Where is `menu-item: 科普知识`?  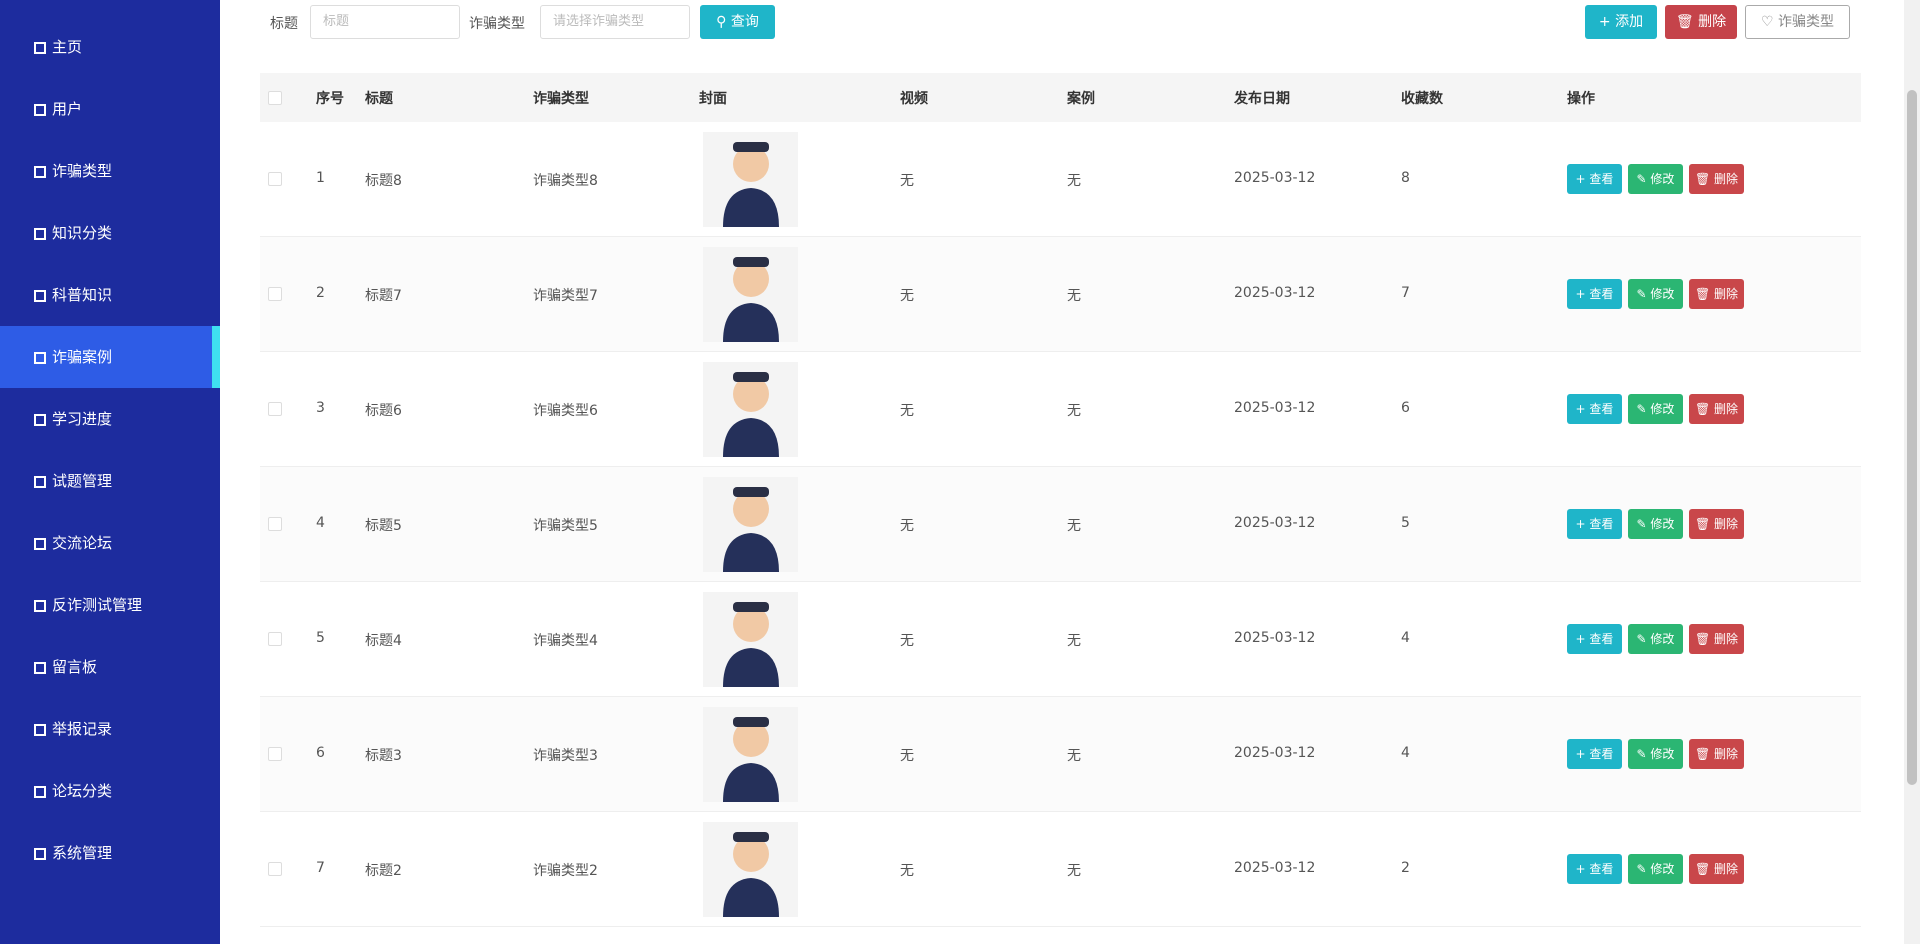
menu-item: 科普知识 is located at coordinates (110, 295).